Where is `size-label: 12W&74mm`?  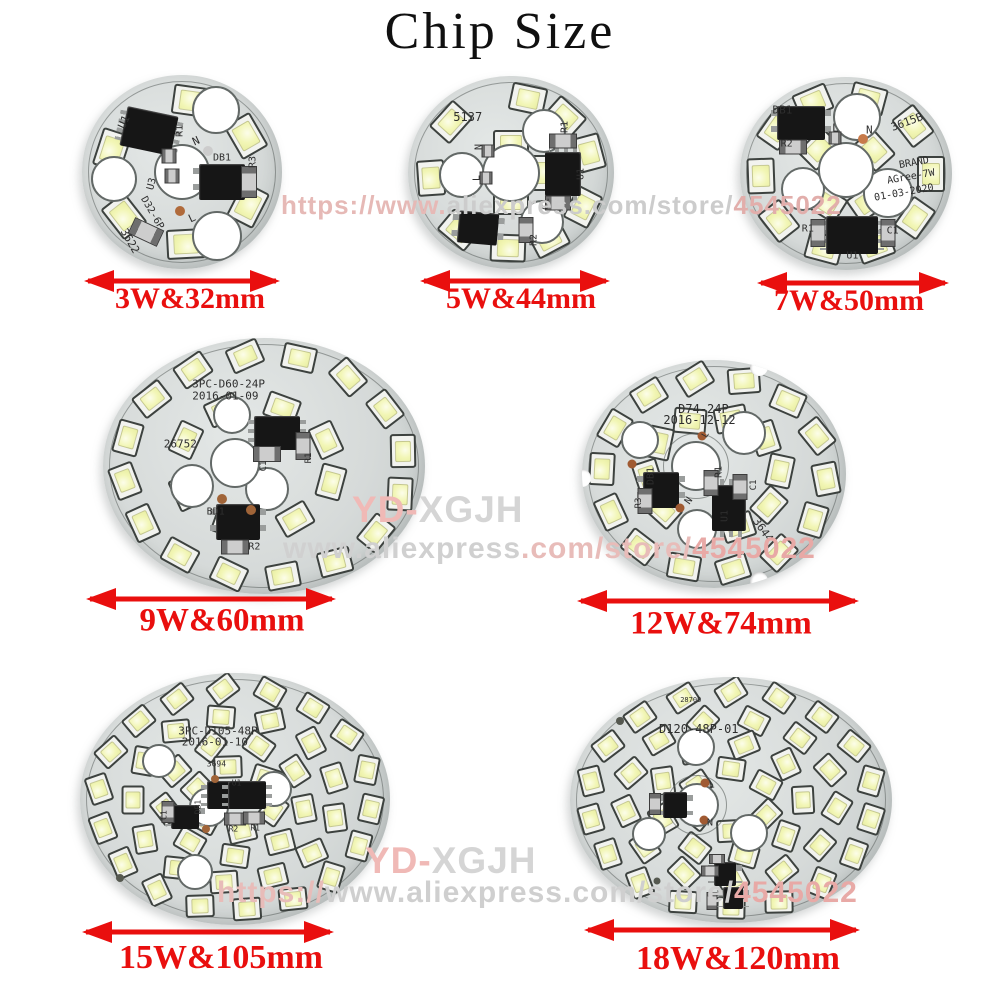
size-label: 12W&74mm is located at coordinates (721, 623).